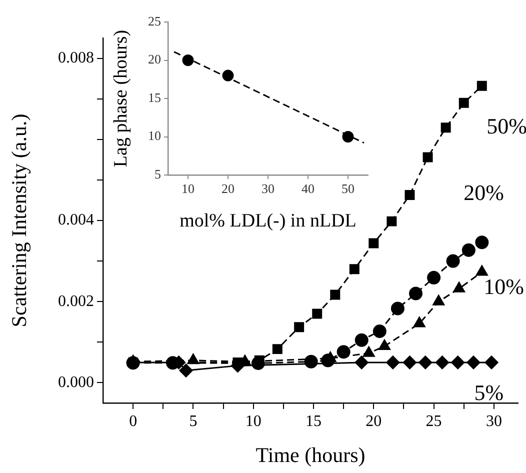 Image resolution: width=526 pixels, height=473 pixels. Describe the element at coordinates (311, 454) in the screenshot. I see `x-axis-title: Time (hours)` at that location.